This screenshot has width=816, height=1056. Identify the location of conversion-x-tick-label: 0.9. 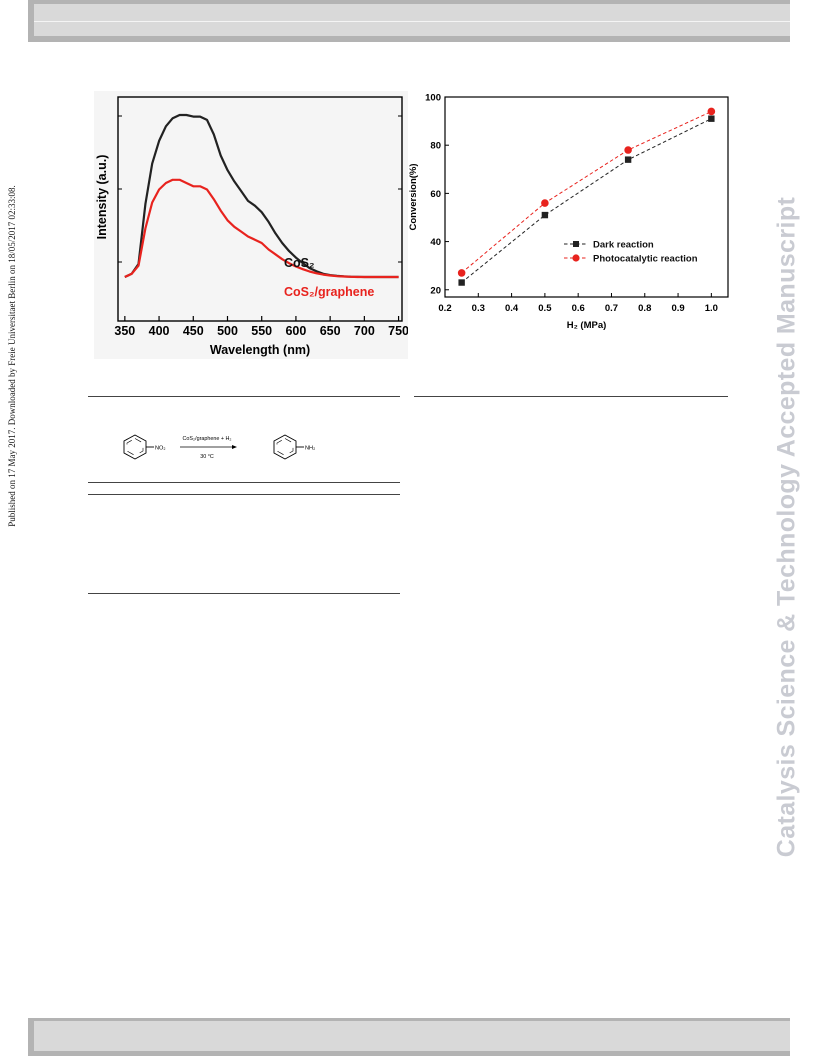
(677, 308).